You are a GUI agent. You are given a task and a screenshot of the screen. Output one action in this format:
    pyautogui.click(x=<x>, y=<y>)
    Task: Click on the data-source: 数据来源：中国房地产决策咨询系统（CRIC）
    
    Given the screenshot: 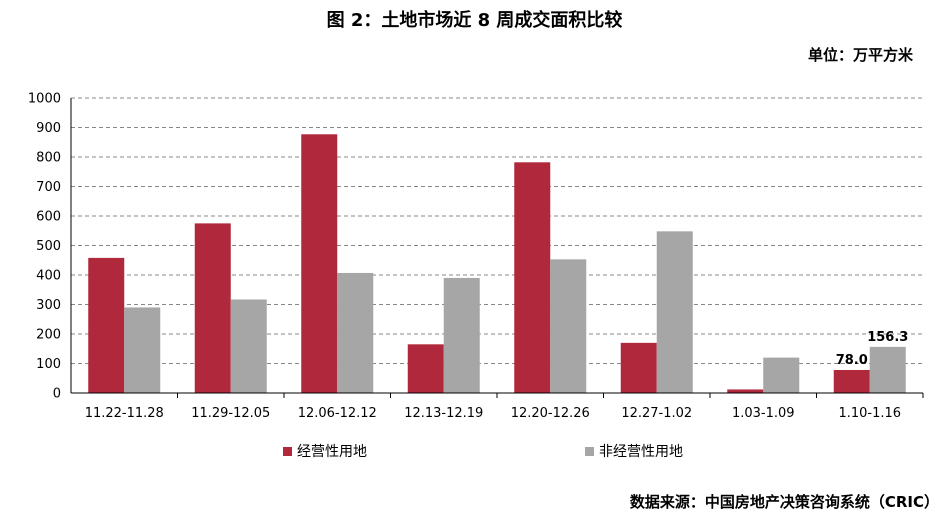 What is the action you would take?
    pyautogui.click(x=784, y=502)
    